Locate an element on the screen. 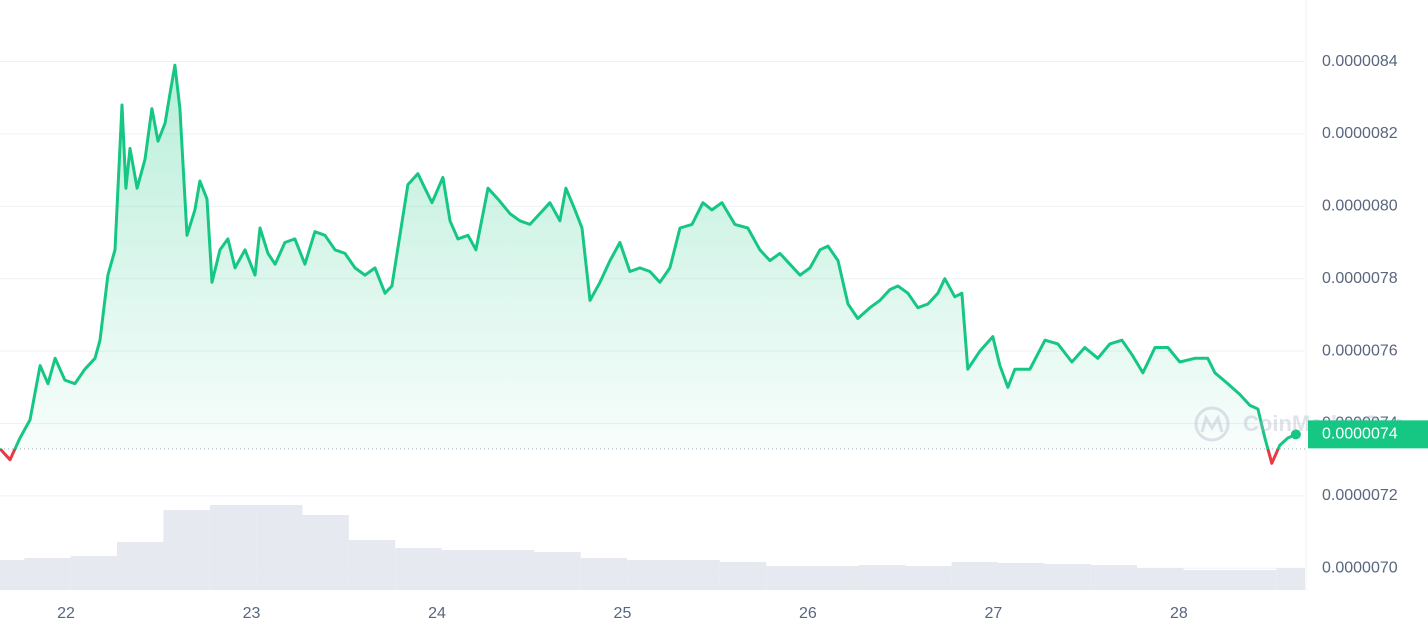 The height and width of the screenshot is (638, 1428). y-tick-label: 0.0000070 is located at coordinates (1360, 568).